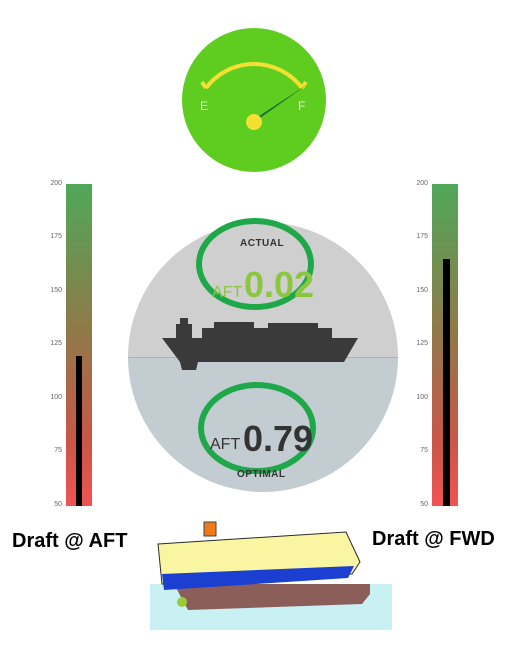 This screenshot has width=526, height=647. Describe the element at coordinates (227, 292) in the screenshot. I see `actual-prefix: AFT` at that location.